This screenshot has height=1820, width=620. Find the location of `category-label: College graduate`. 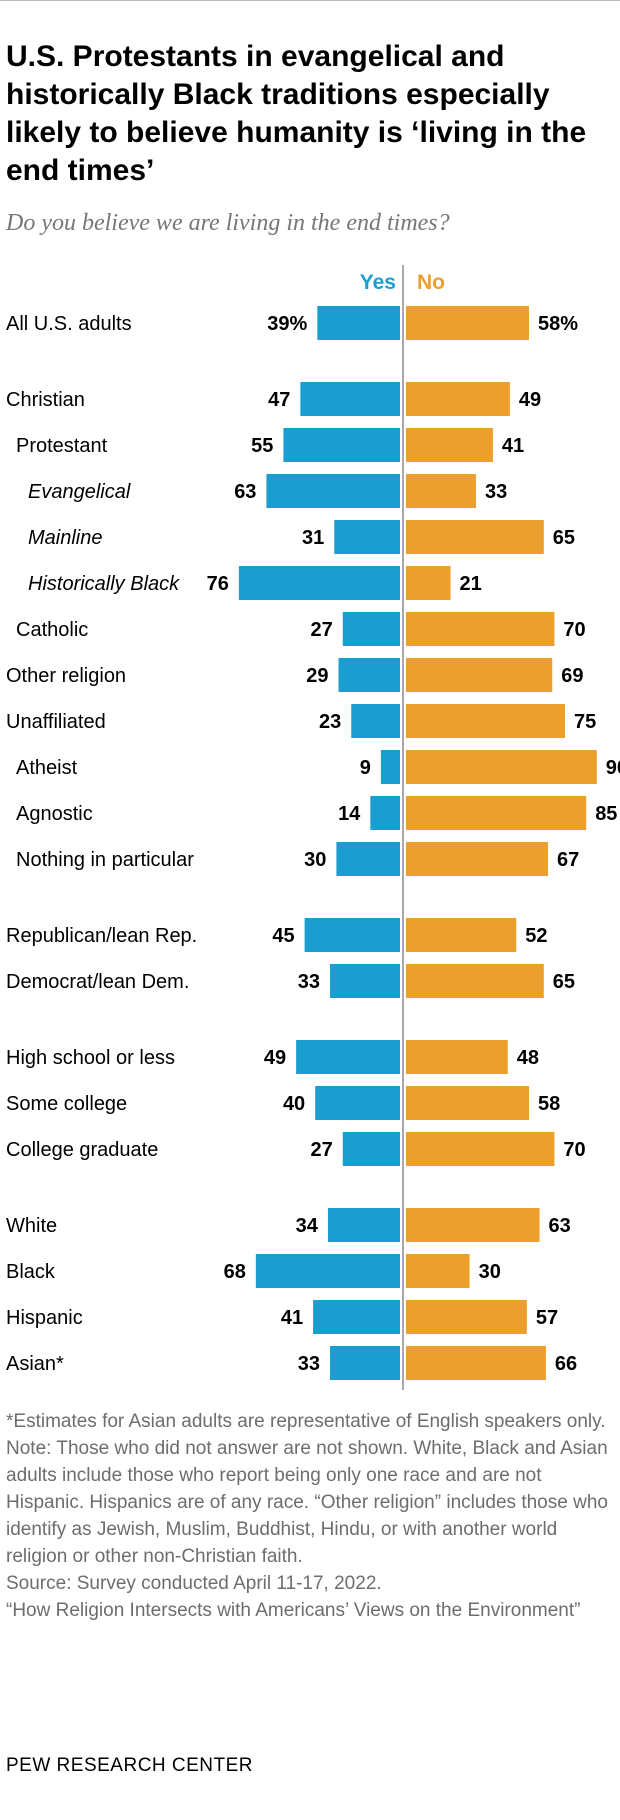

category-label: College graduate is located at coordinates (82, 1150).